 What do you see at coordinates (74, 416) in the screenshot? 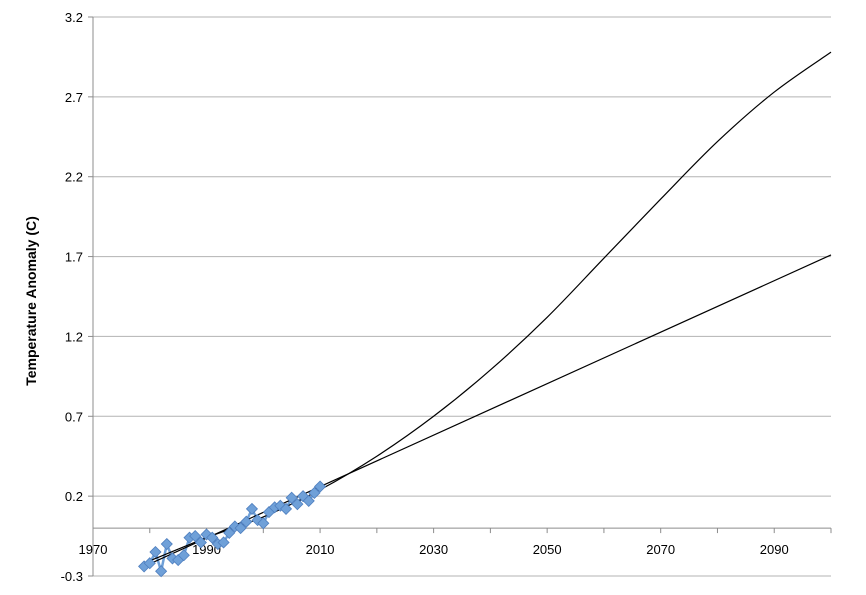
I see `y-tick-label-2: 0.7` at bounding box center [74, 416].